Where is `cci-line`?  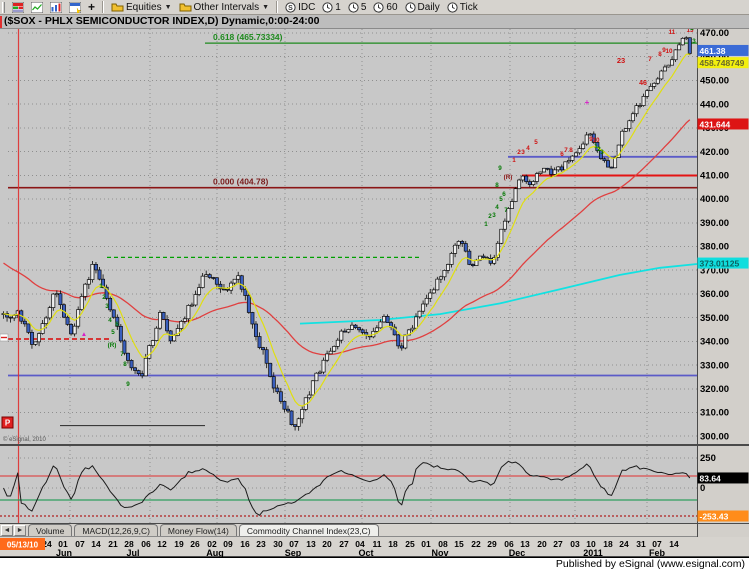 cci-line is located at coordinates (347, 488).